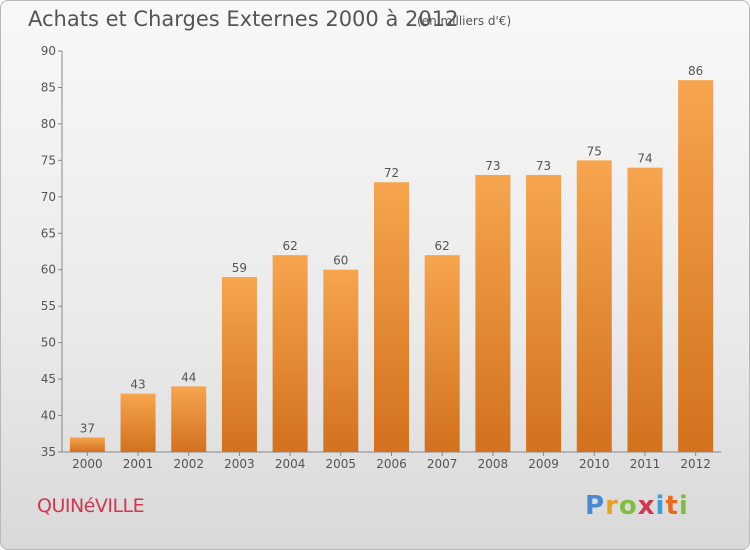 This screenshot has width=750, height=550. I want to click on y-tick-label: 70, so click(48, 197).